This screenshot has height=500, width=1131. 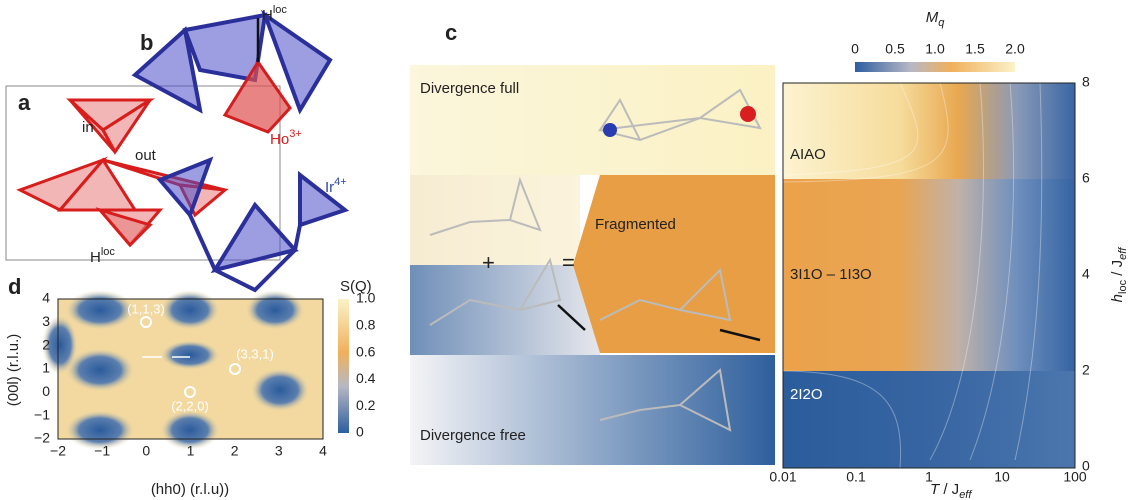 What do you see at coordinates (366, 405) in the screenshot?
I see `tick-label: 0.2` at bounding box center [366, 405].